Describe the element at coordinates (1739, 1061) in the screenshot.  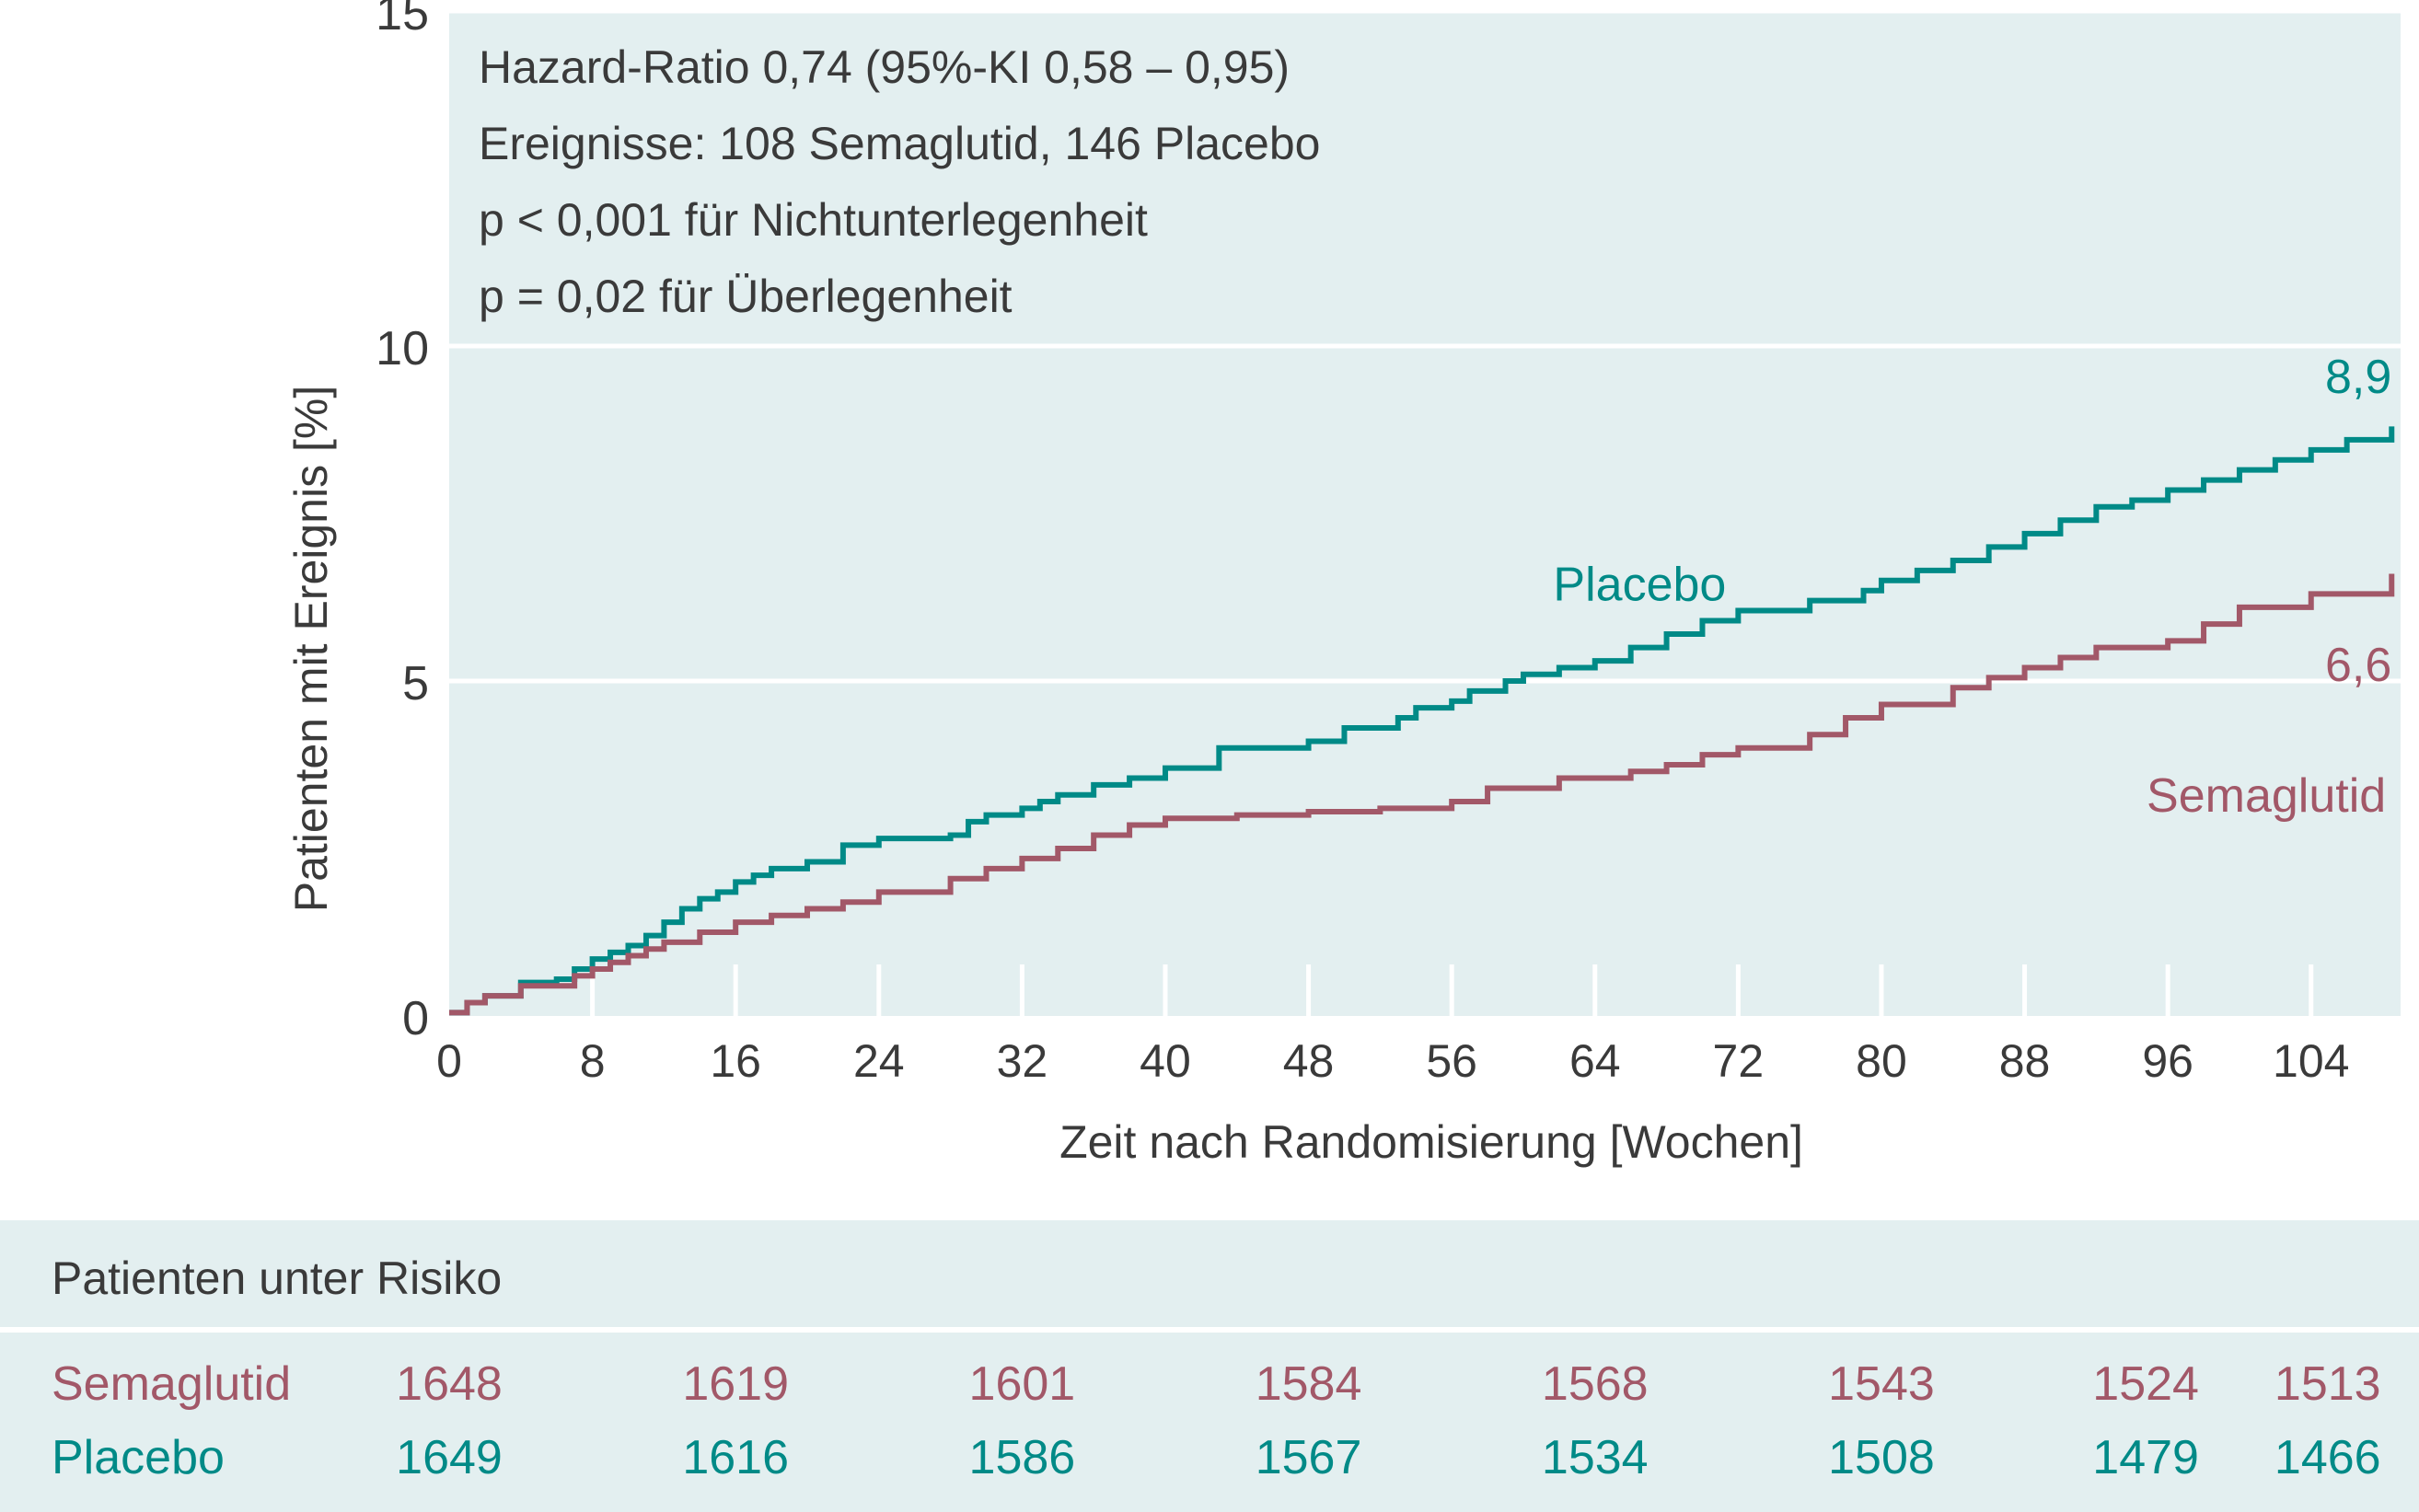
I see `x-tick-label: 72` at that location.